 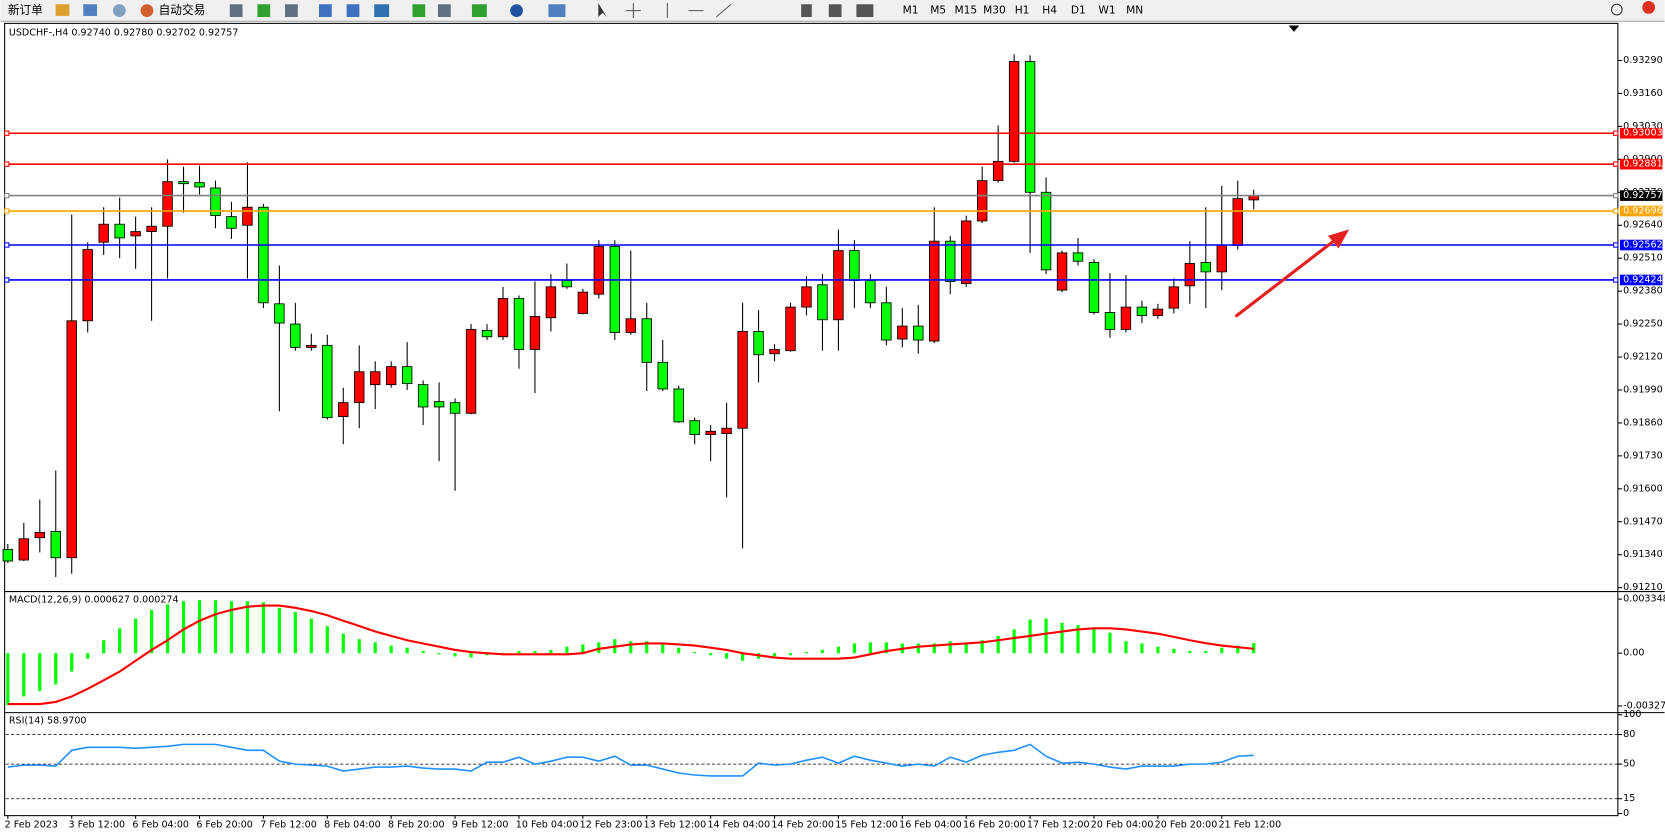 What do you see at coordinates (938, 10) in the screenshot?
I see `timeframe-button: M5` at bounding box center [938, 10].